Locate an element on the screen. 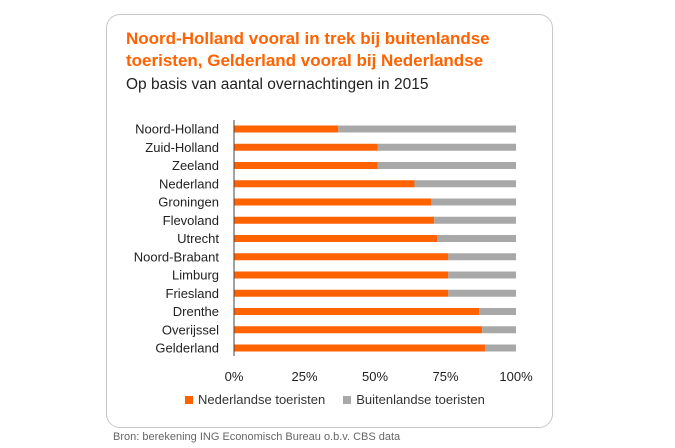 This screenshot has width=675, height=448. category-label: Gelderland is located at coordinates (187, 348).